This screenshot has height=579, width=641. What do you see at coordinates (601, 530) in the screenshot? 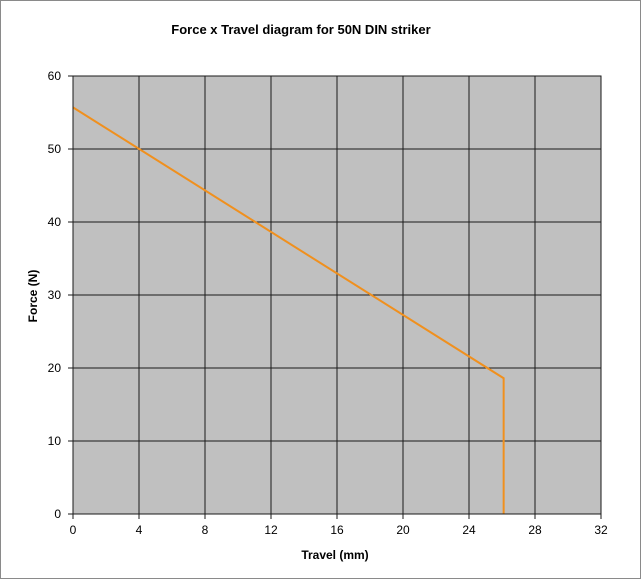
I see `x-tick-label: 32` at bounding box center [601, 530].